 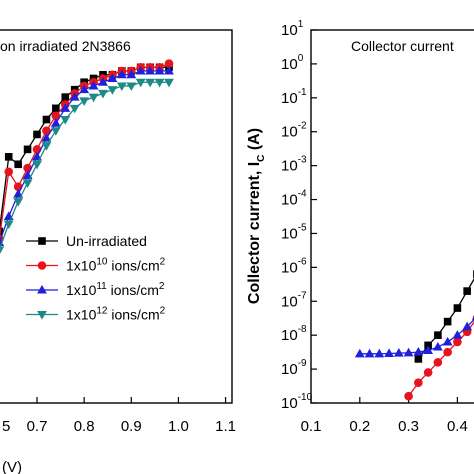 What do you see at coordinates (311, 426) in the screenshot?
I see `right-x-tick-label: 0.1` at bounding box center [311, 426].